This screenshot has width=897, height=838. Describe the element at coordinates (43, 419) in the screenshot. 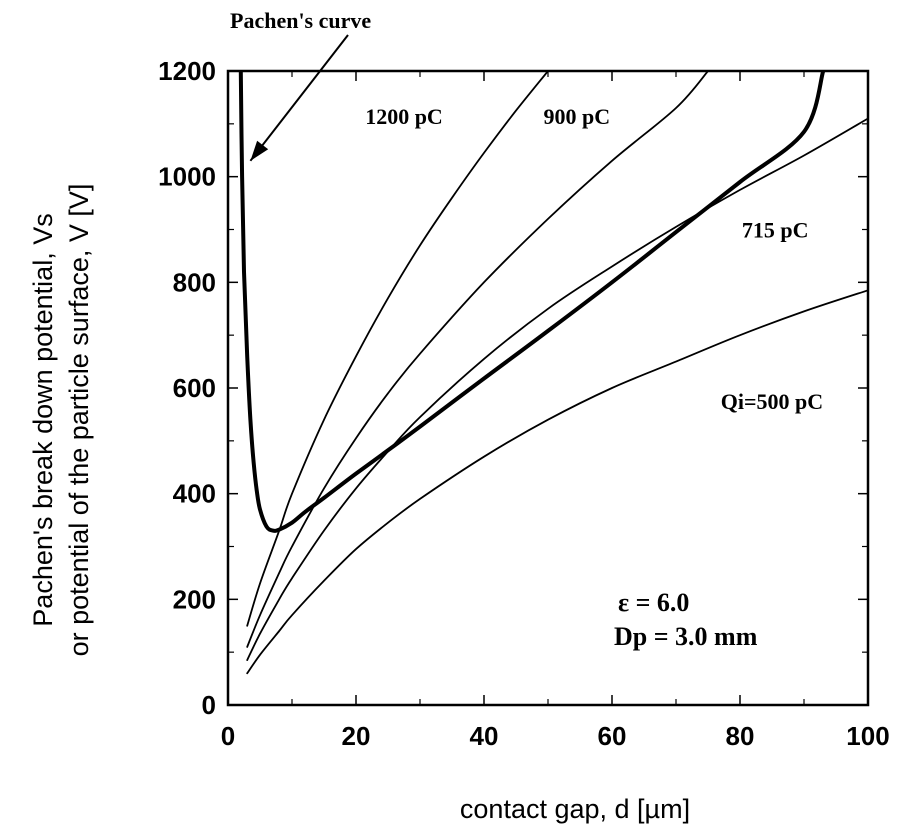

I see `y-axis-title-line1: Pachen's break down potential, Vs` at that location.